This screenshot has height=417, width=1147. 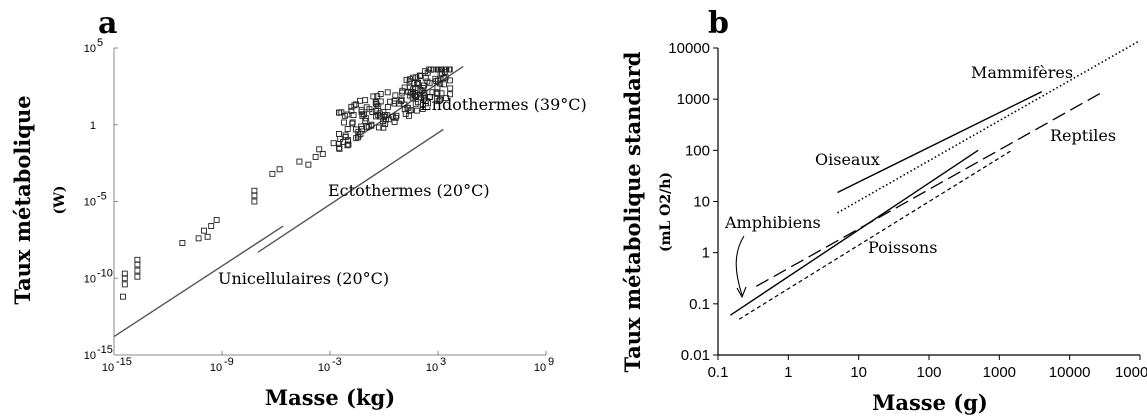 What do you see at coordinates (100, 43) in the screenshot?
I see `panel-a-ytick-exponent: 5` at bounding box center [100, 43].